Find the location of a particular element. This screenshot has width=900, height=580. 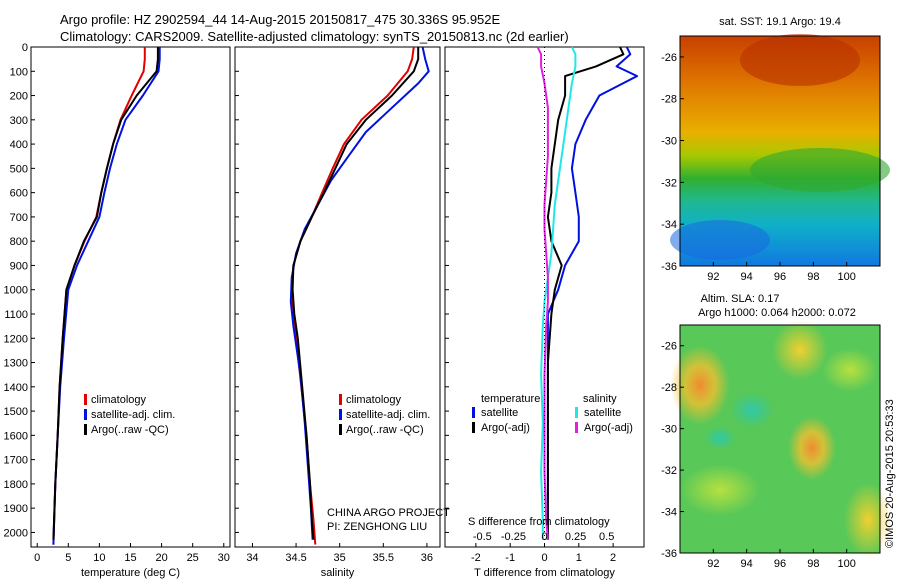

depth-tick-label: 1400 is located at coordinates (16, 388).